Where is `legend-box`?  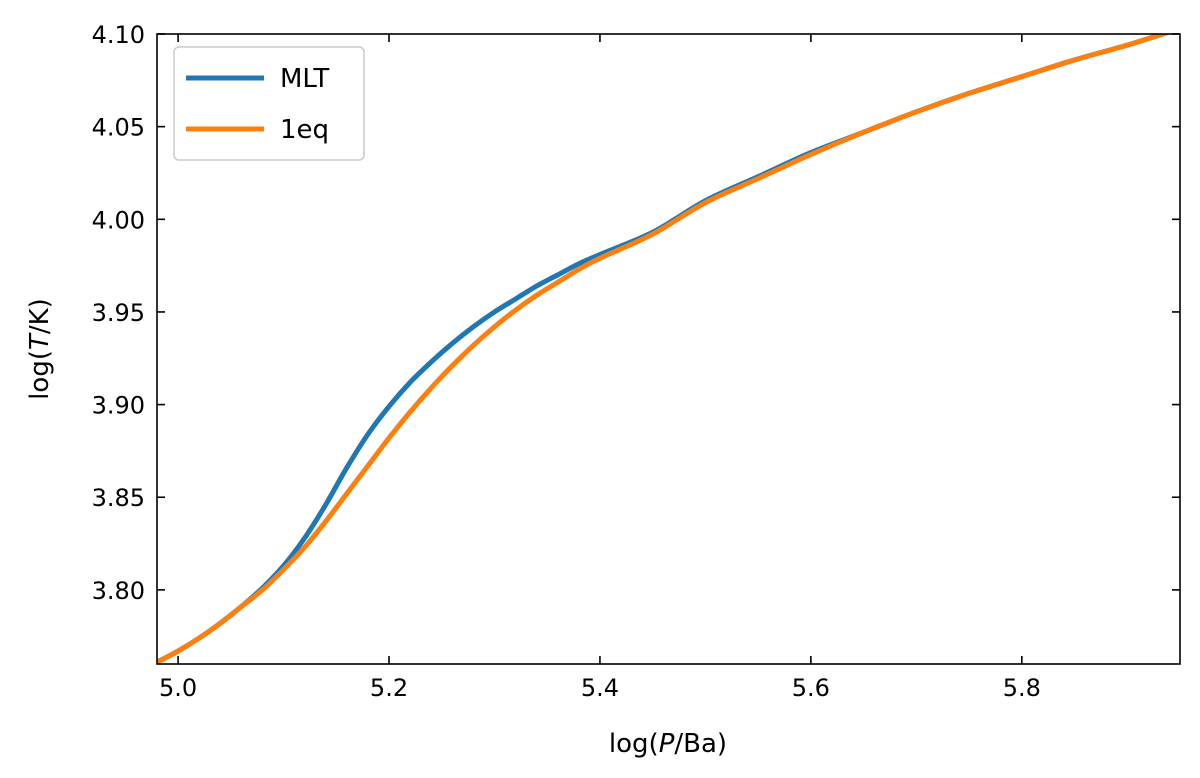
legend-box is located at coordinates (269, 103).